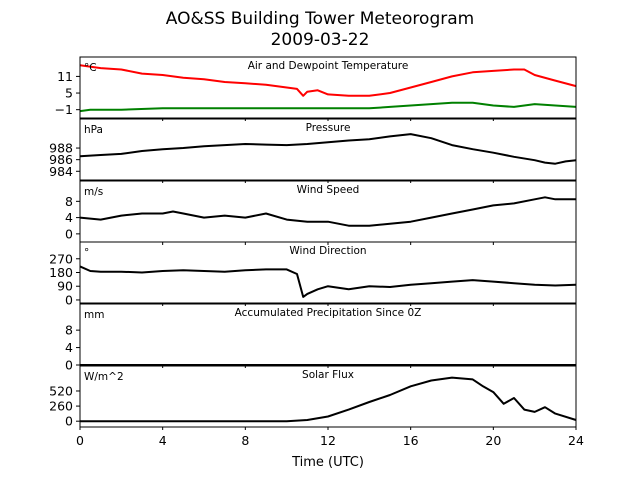 The height and width of the screenshot is (480, 640). What do you see at coordinates (328, 313) in the screenshot?
I see `panel-title: Accumulated Precipitation Since 0Z` at bounding box center [328, 313].